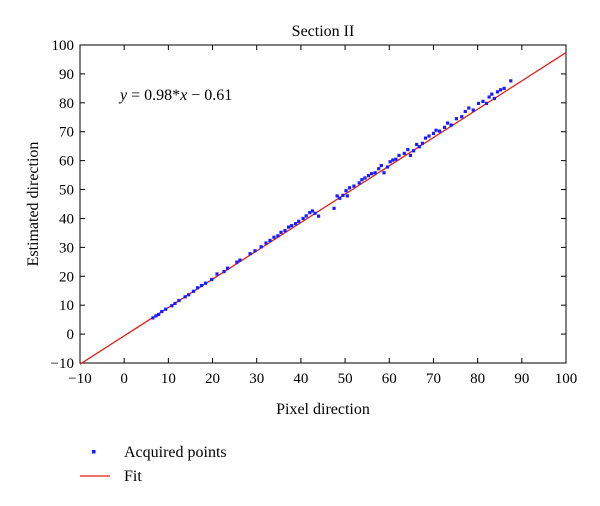 Image resolution: width=600 pixels, height=506 pixels. What do you see at coordinates (33, 204) in the screenshot?
I see `y-axis-title: Estimated direction` at bounding box center [33, 204].